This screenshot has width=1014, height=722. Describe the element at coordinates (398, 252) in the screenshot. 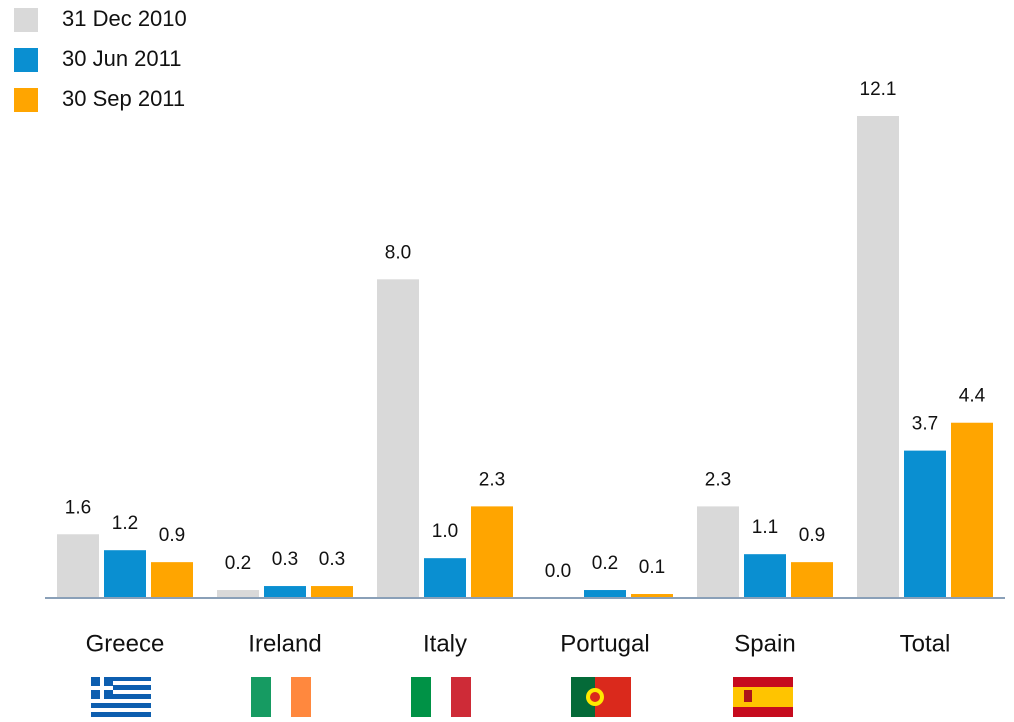

I see `data-label: 8.0` at that location.